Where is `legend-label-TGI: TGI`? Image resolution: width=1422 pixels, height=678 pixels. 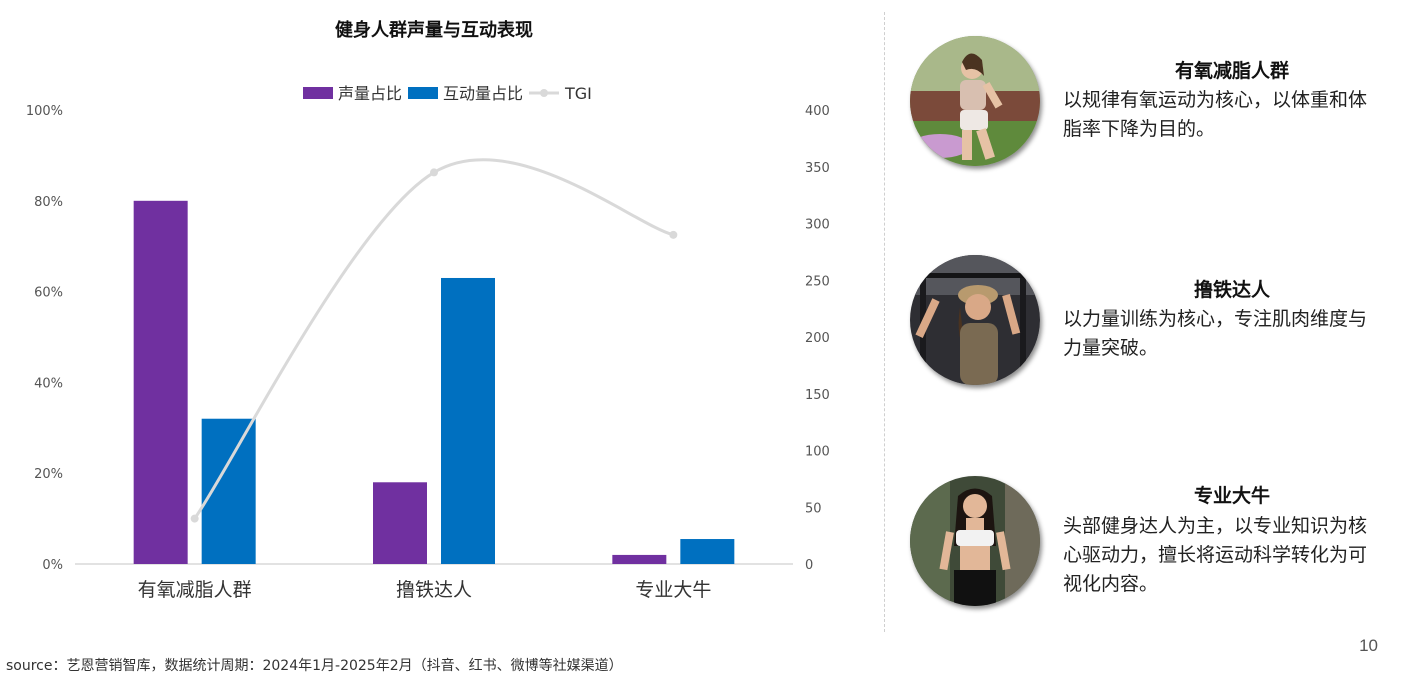
legend-label-TGI: TGI is located at coordinates (578, 93).